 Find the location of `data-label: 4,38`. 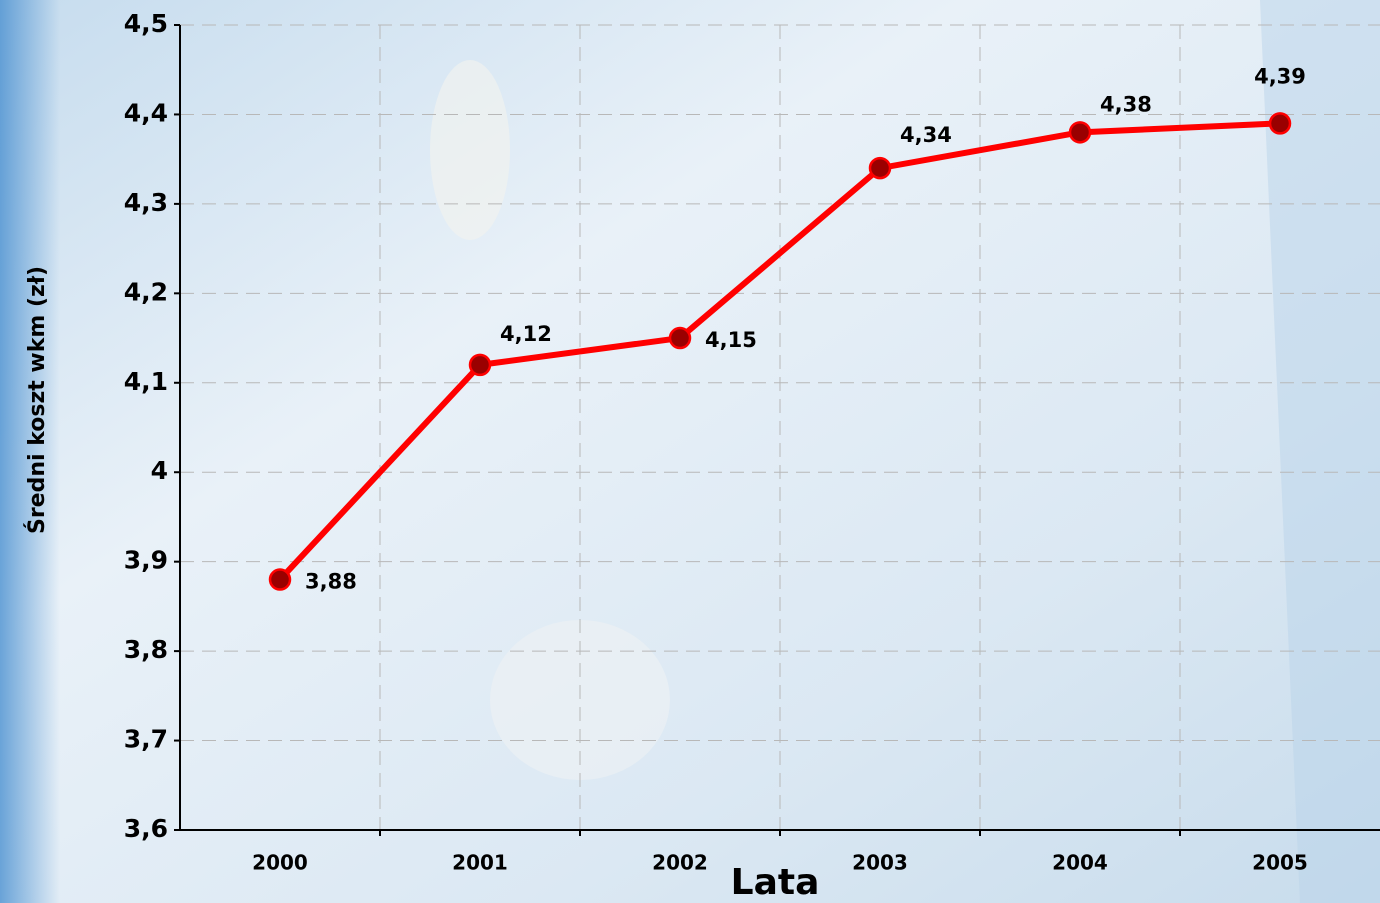

data-label: 4,38 is located at coordinates (1126, 104).